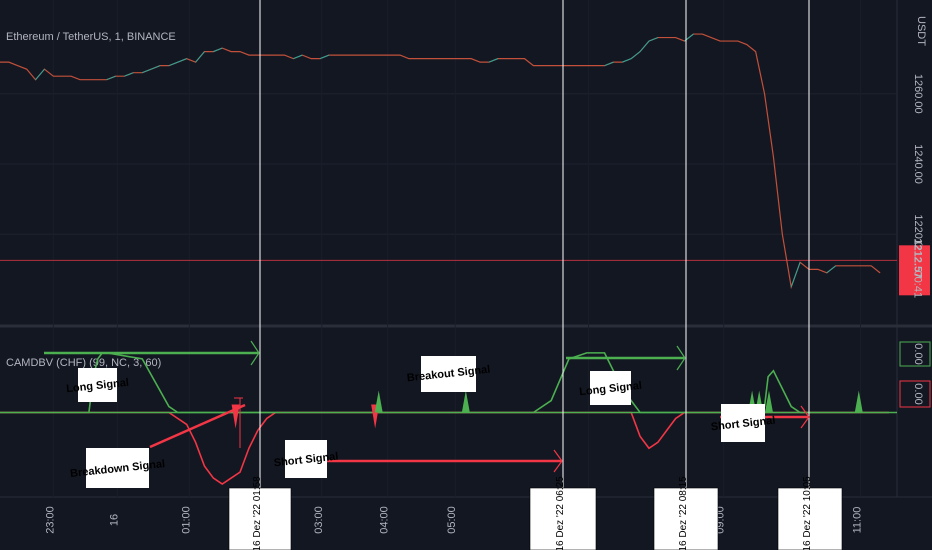 This screenshot has height=550, width=932. I want to click on last-price-countdown: 00:41, so click(918, 285).